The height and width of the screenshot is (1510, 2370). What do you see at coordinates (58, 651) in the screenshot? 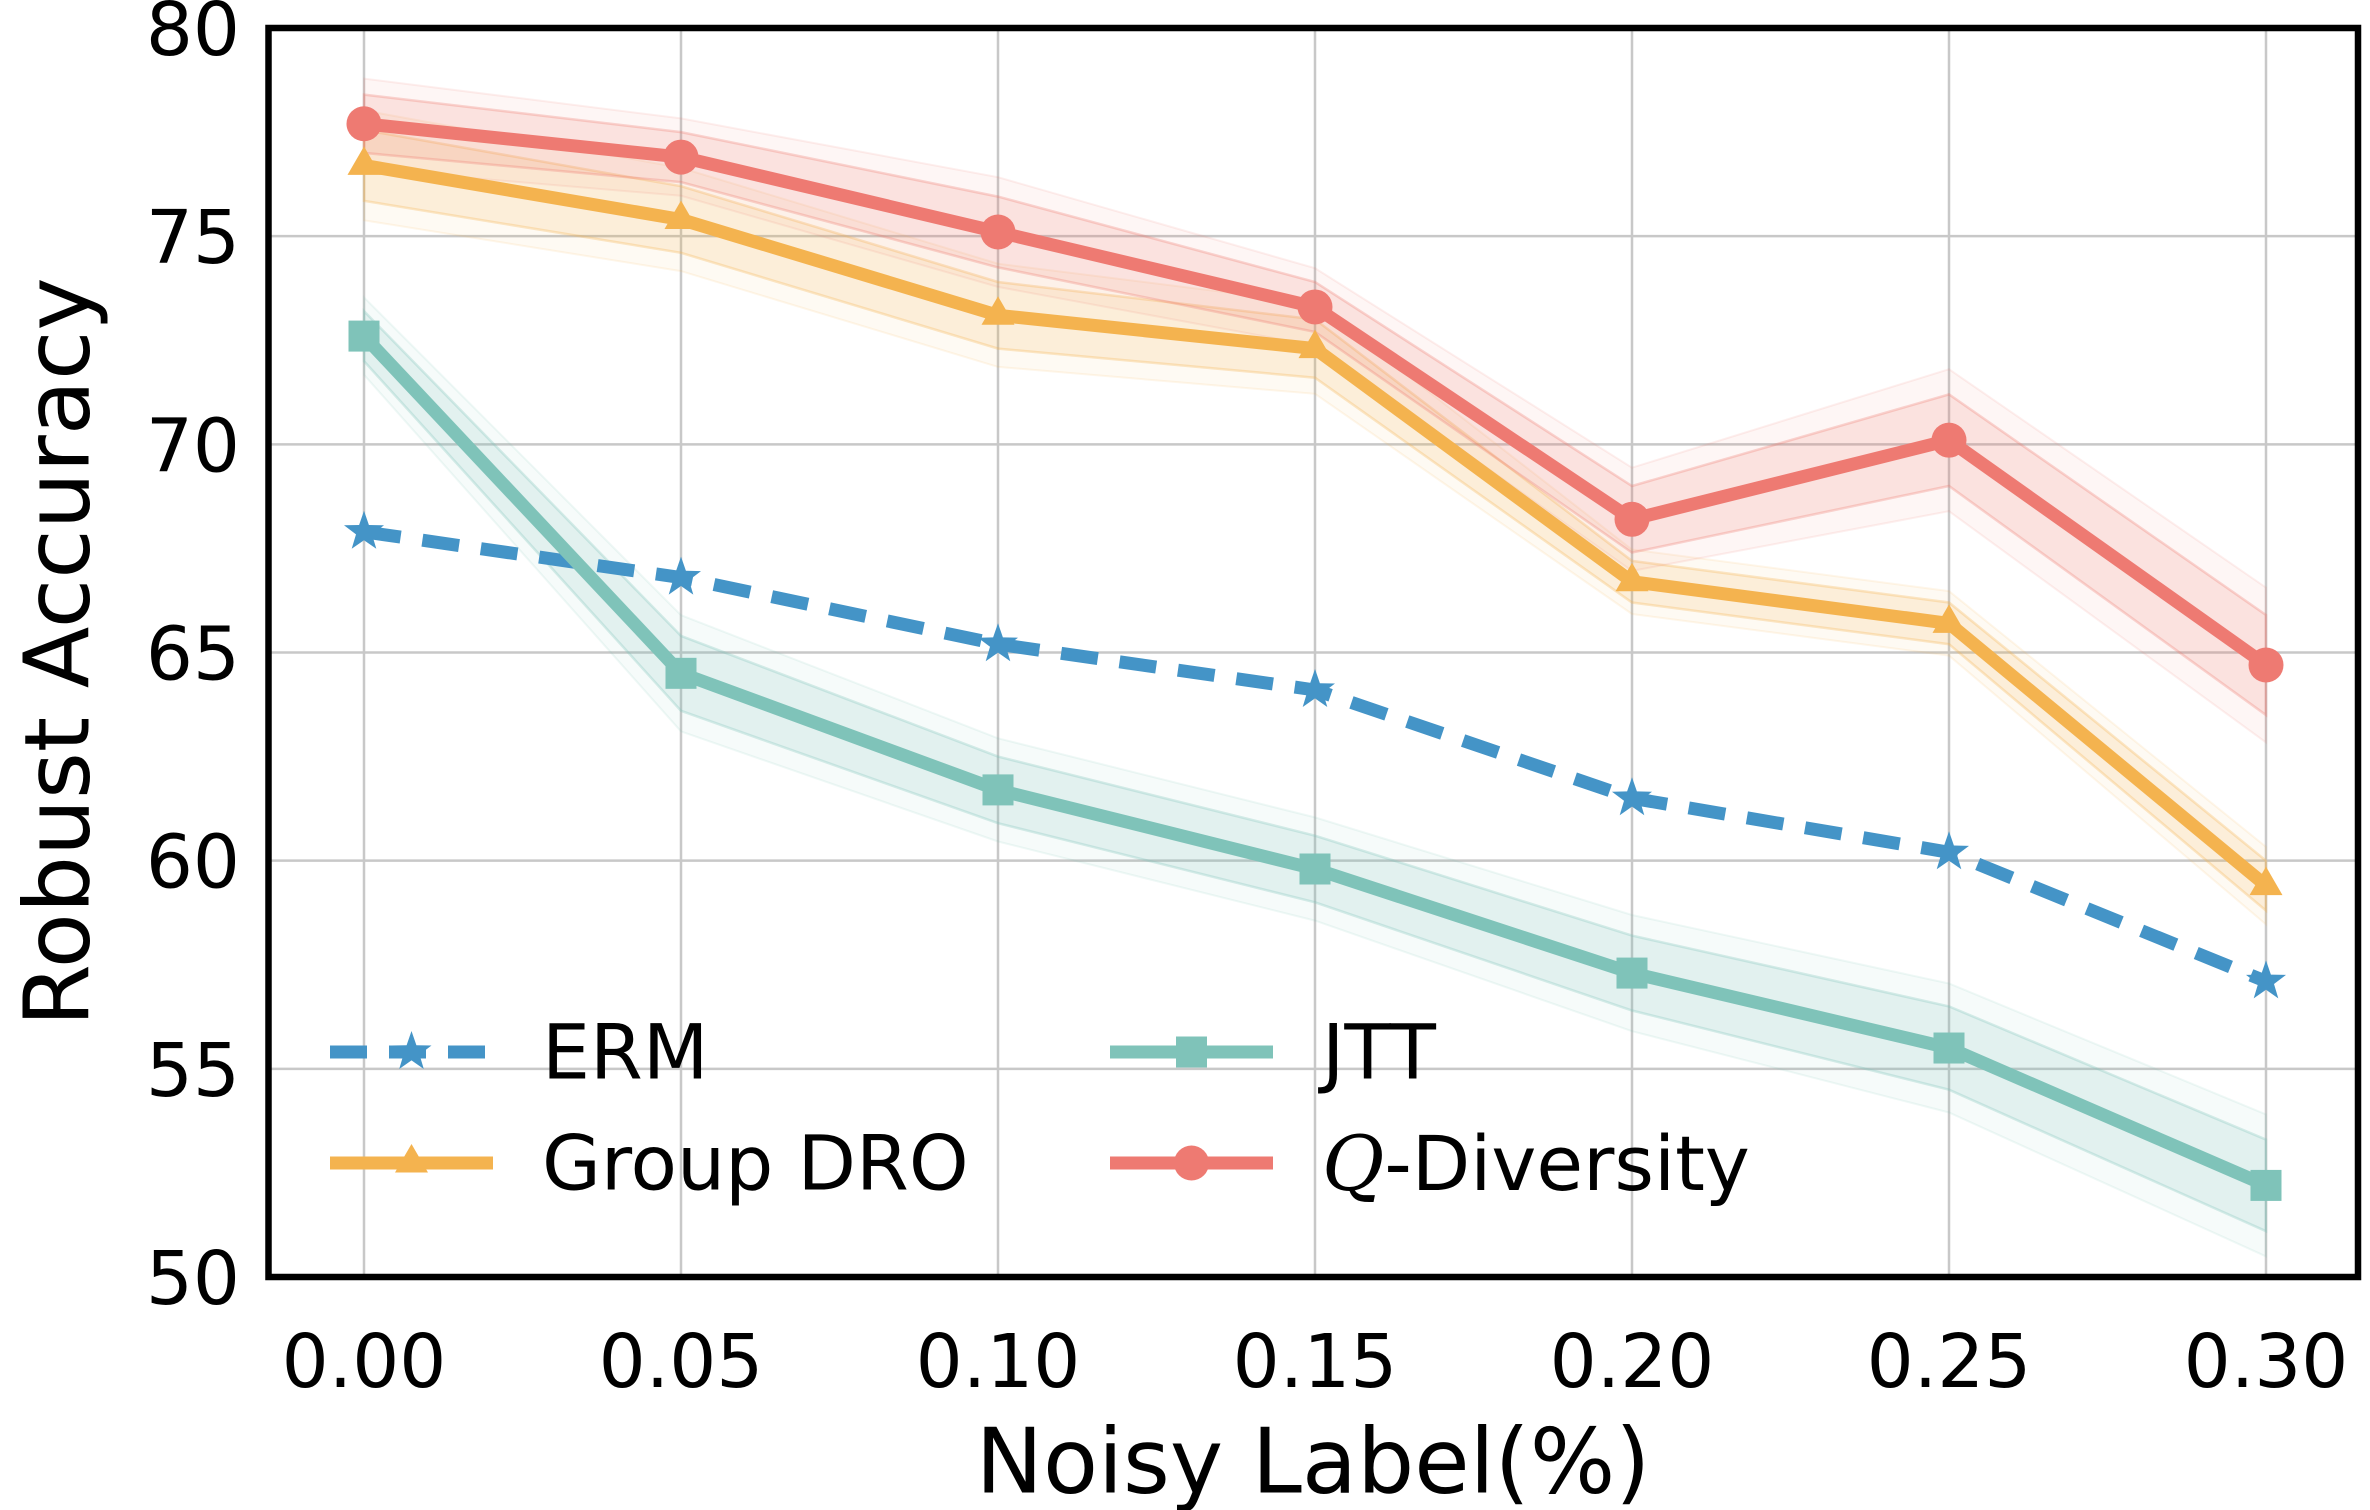
I see `y-axis-title: Robust Accuracy` at bounding box center [58, 651].